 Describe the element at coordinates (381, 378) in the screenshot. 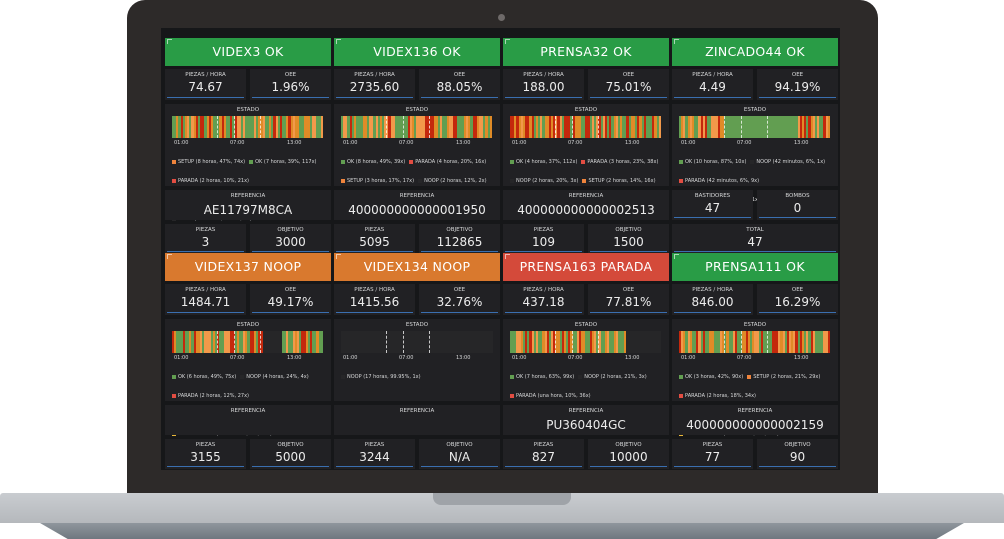

I see `legend-item: NOOP (17 horas, 99.95%, 1x)` at that location.